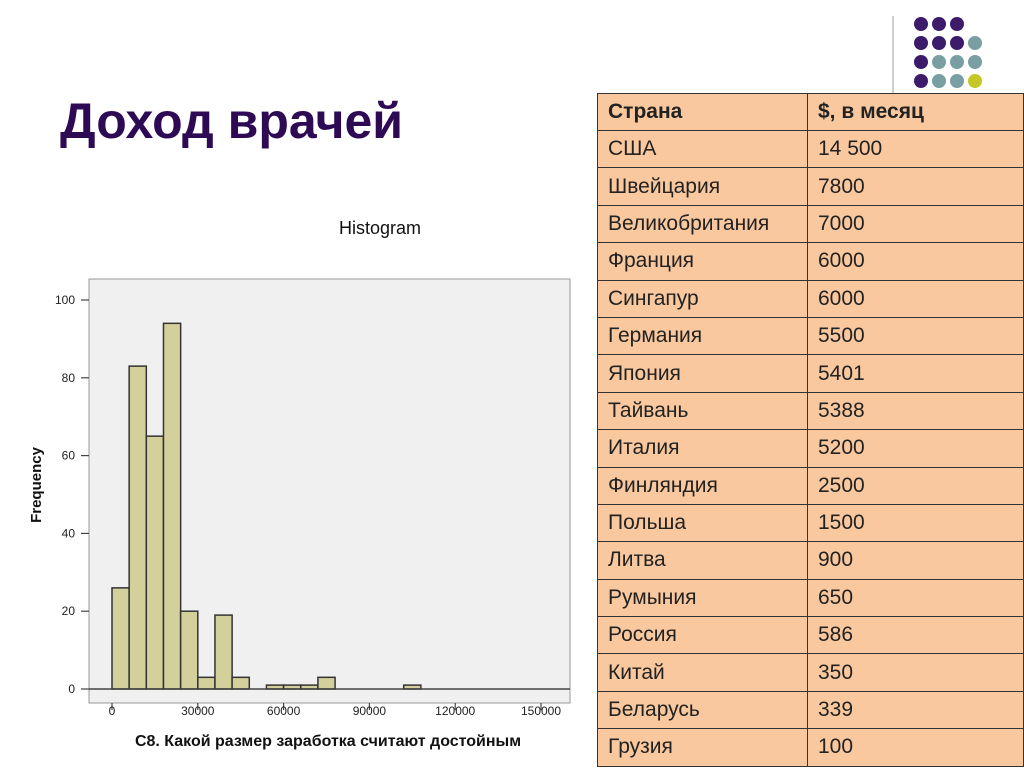  I want to click on y-axis: 0 20 40 60 80 100, so click(72, 494).